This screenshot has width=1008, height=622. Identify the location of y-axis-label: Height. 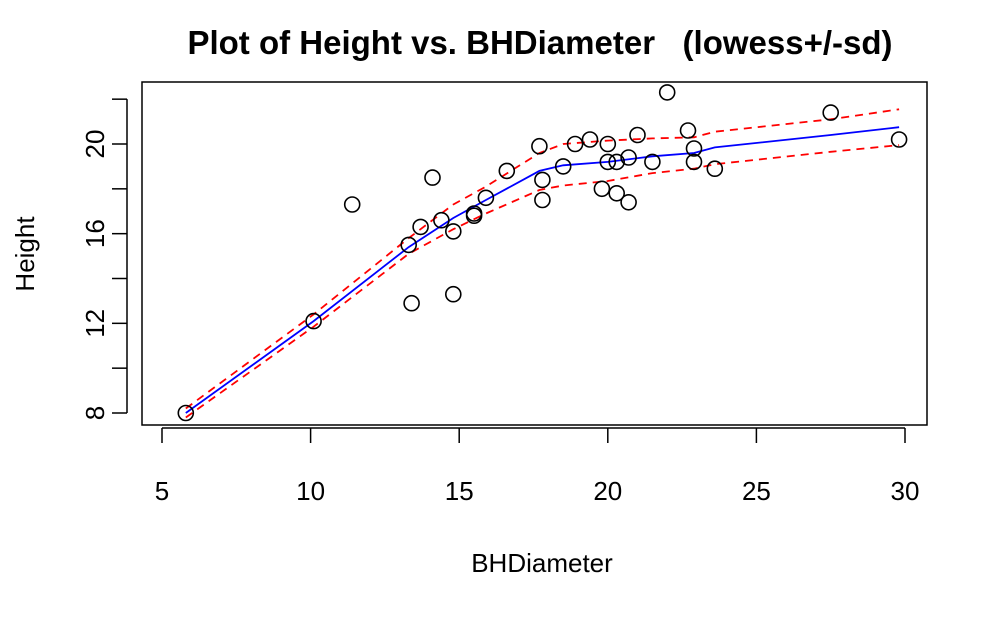
(25, 254).